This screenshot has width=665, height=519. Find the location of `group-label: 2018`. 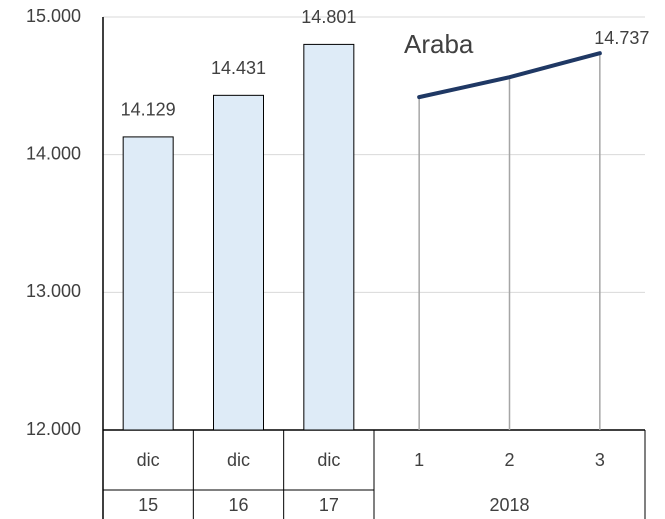

group-label: 2018 is located at coordinates (509, 505).